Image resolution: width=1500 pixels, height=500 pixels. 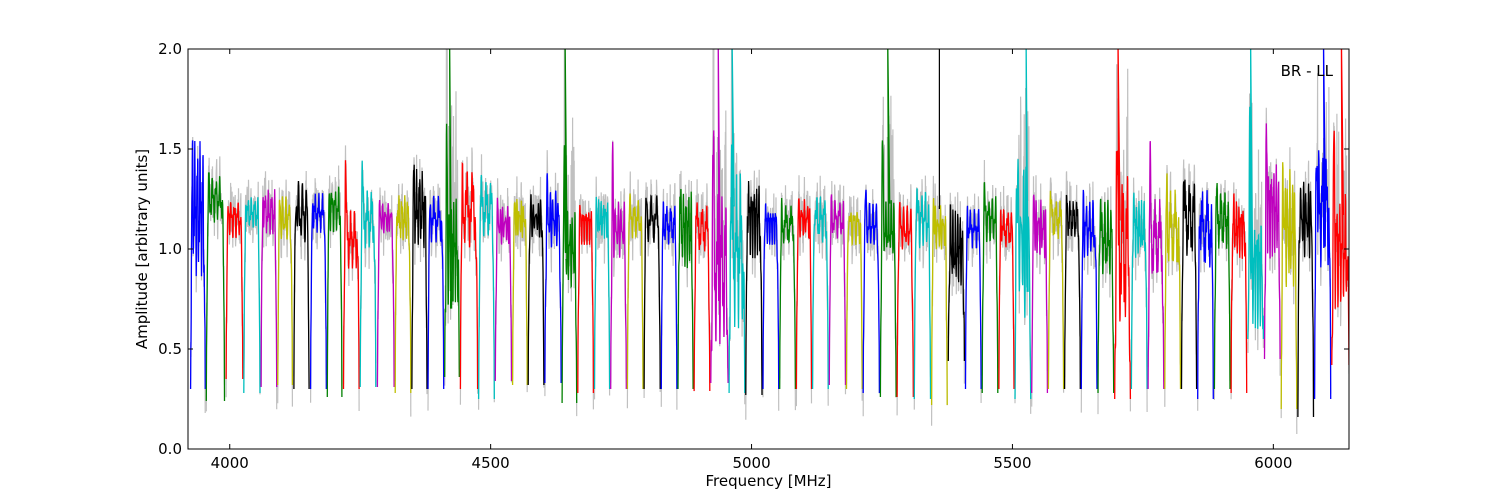 What do you see at coordinates (751, 463) in the screenshot?
I see `x-tick-label: 5000` at bounding box center [751, 463].